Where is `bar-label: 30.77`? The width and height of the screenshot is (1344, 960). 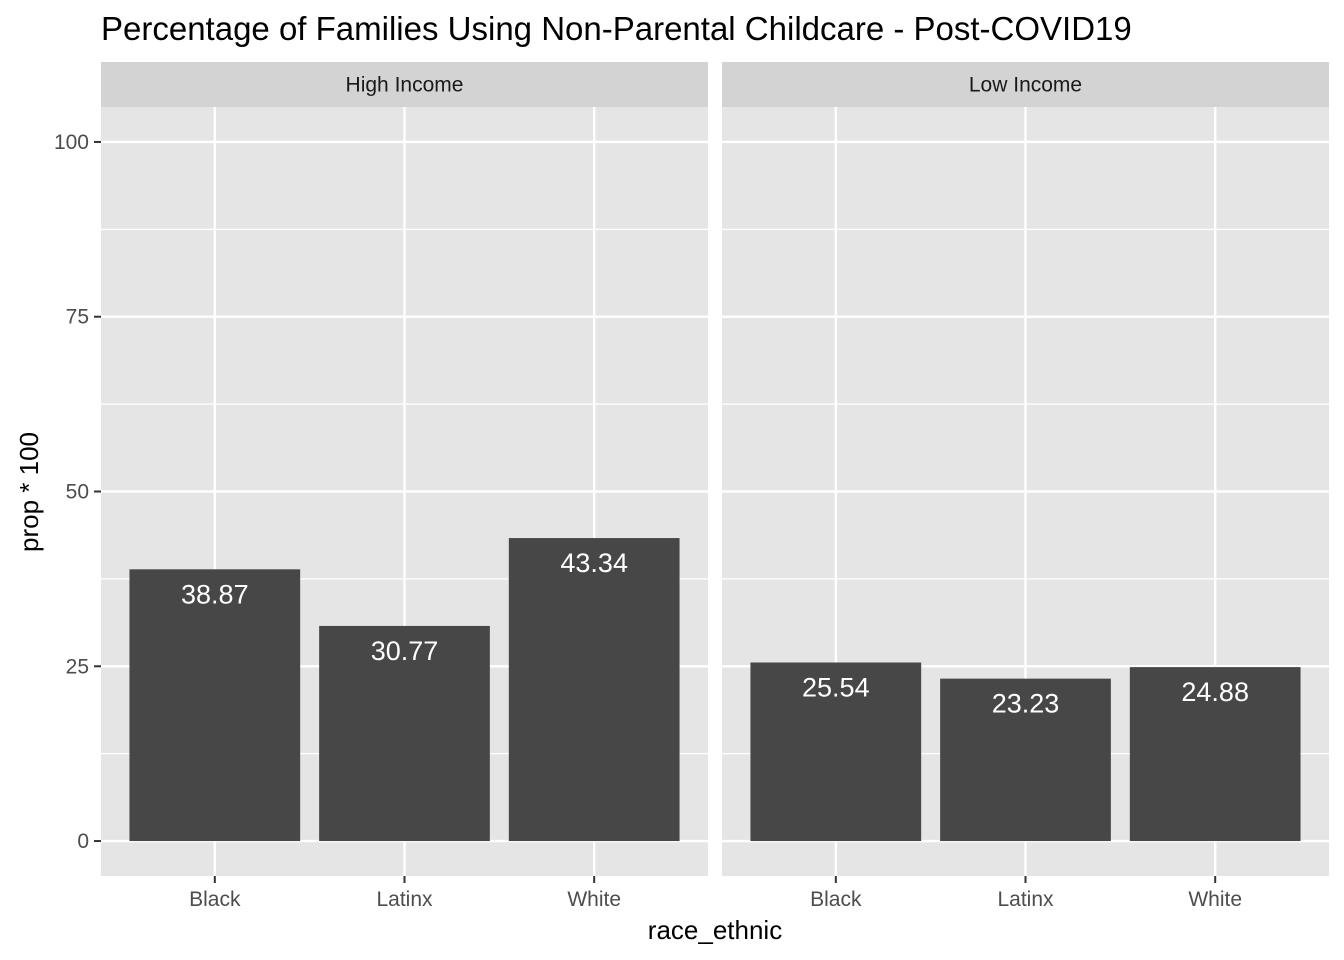
bar-label: 30.77 is located at coordinates (405, 651).